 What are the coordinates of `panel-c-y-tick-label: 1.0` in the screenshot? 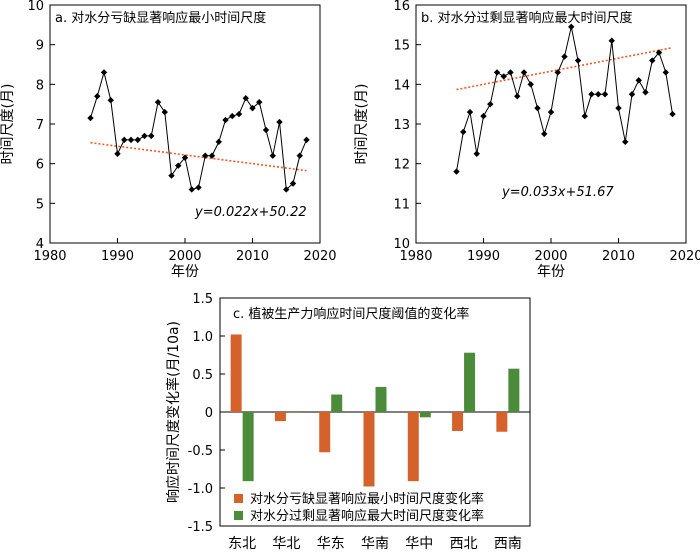 It's located at (202, 337).